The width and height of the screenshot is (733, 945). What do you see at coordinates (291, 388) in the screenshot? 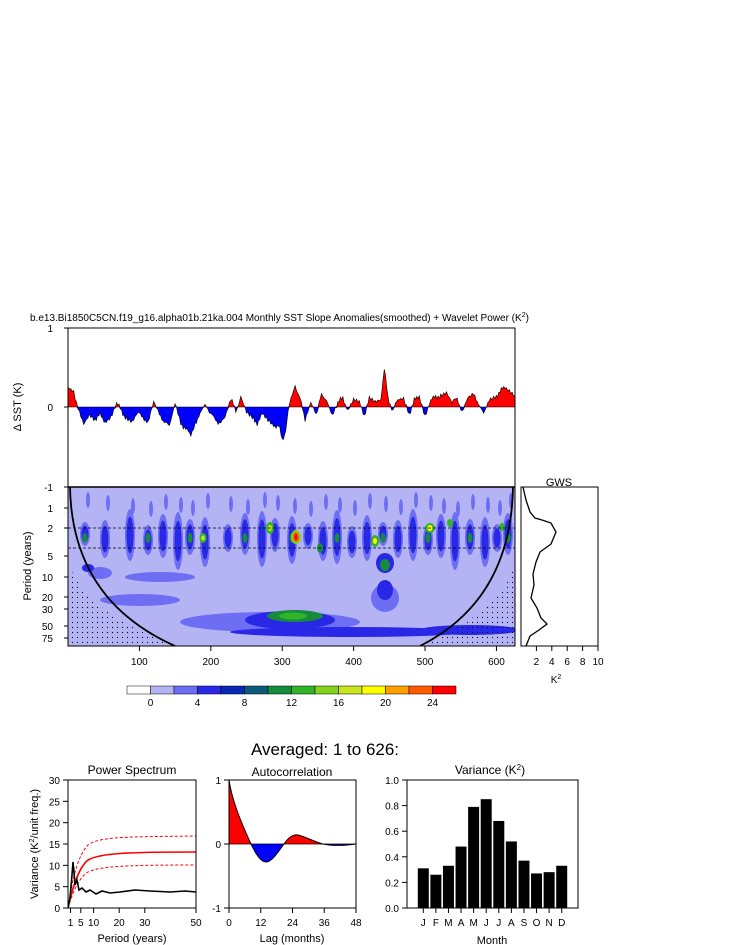
I see `sst-positive-area` at bounding box center [291, 388].